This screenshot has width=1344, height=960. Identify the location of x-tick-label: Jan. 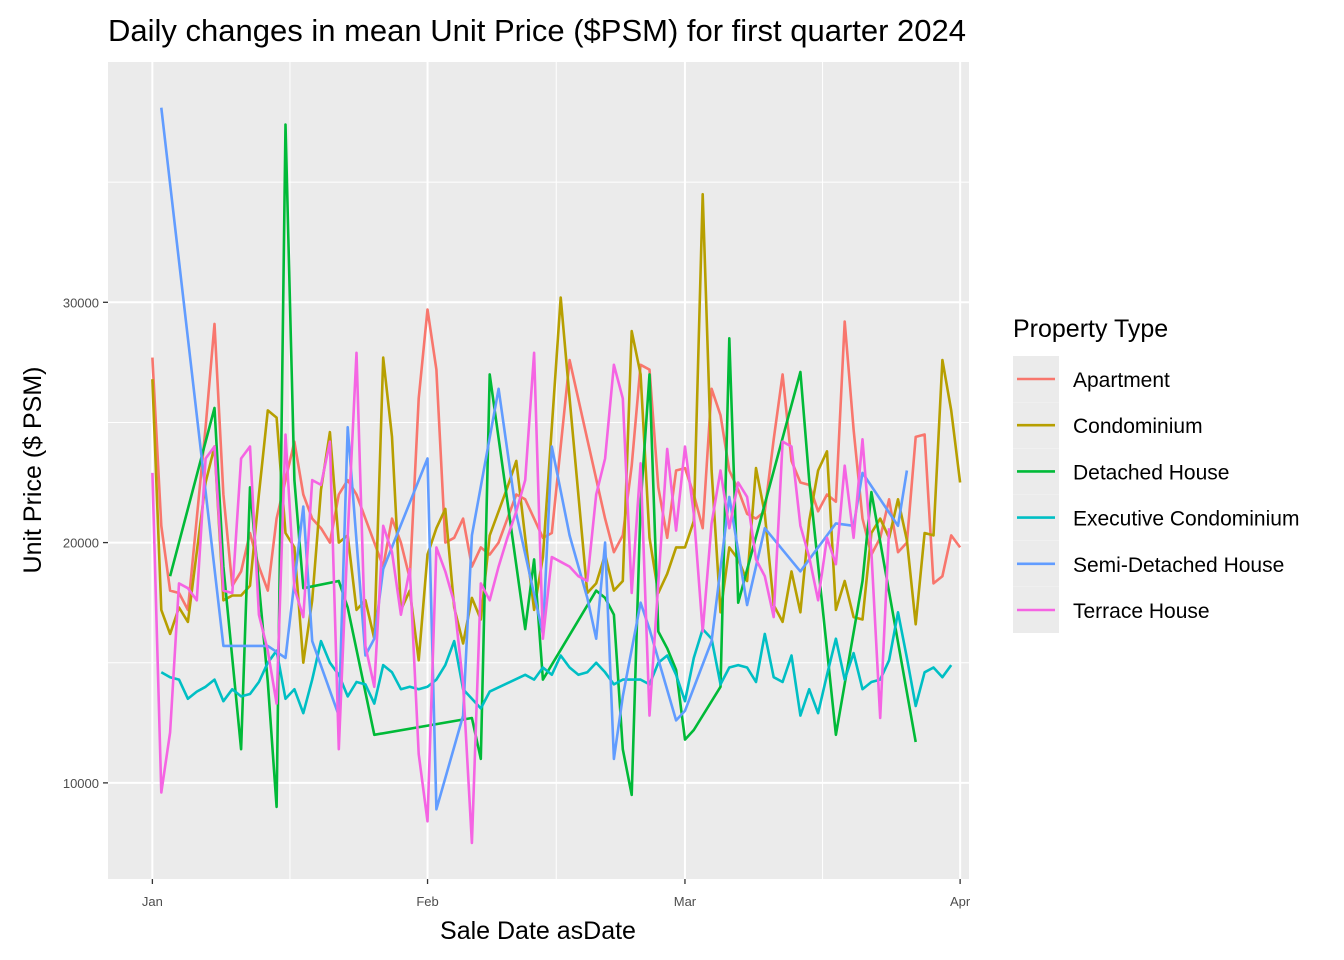
(152, 901).